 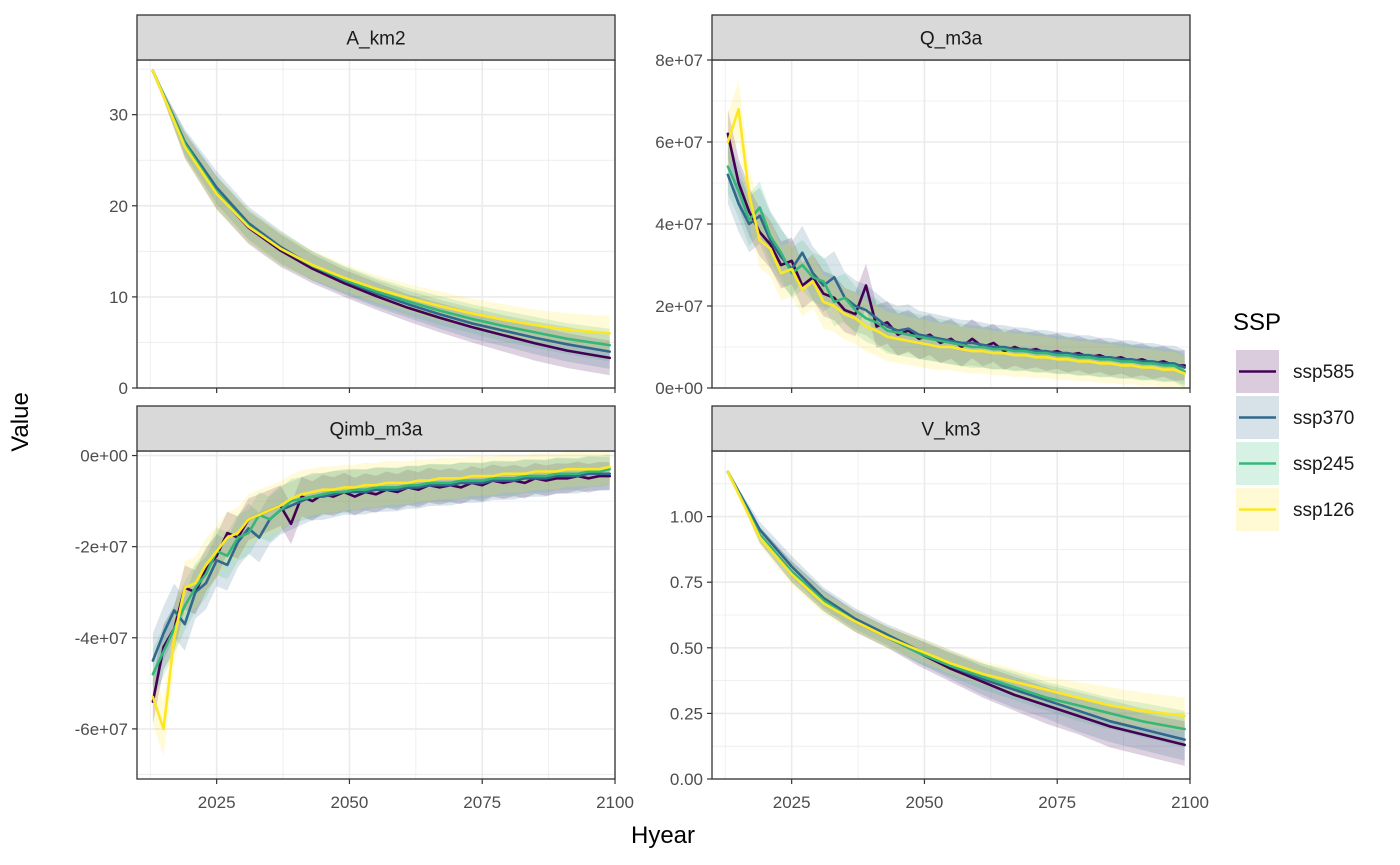 What do you see at coordinates (101, 638) in the screenshot?
I see `y-tick-label: -4e+07` at bounding box center [101, 638].